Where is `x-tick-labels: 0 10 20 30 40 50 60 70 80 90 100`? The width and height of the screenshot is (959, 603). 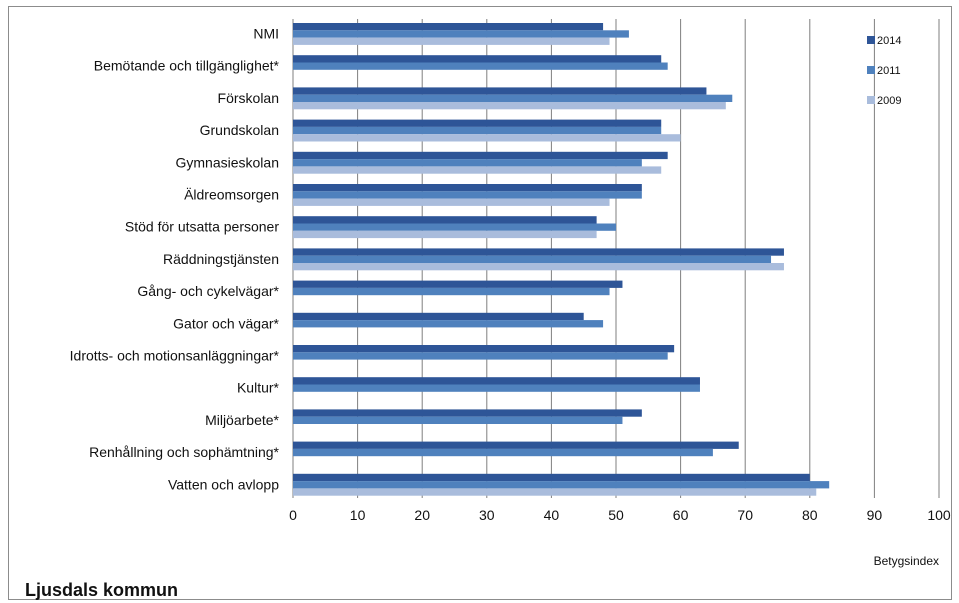 x-tick-labels: 0 10 20 30 40 50 60 70 80 90 100 is located at coordinates (620, 515).